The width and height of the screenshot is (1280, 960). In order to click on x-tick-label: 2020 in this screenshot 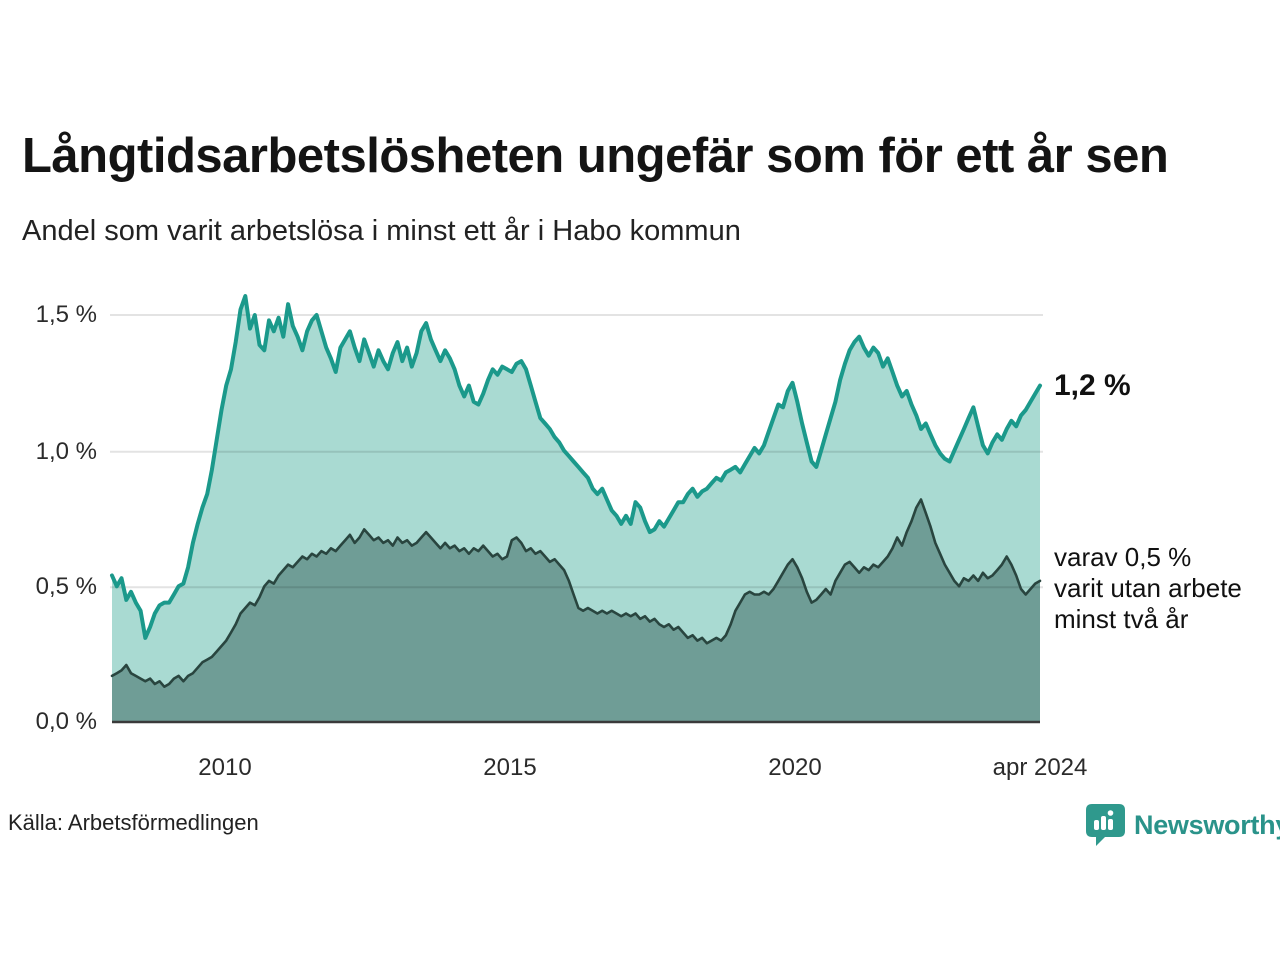, I will do `click(795, 767)`.